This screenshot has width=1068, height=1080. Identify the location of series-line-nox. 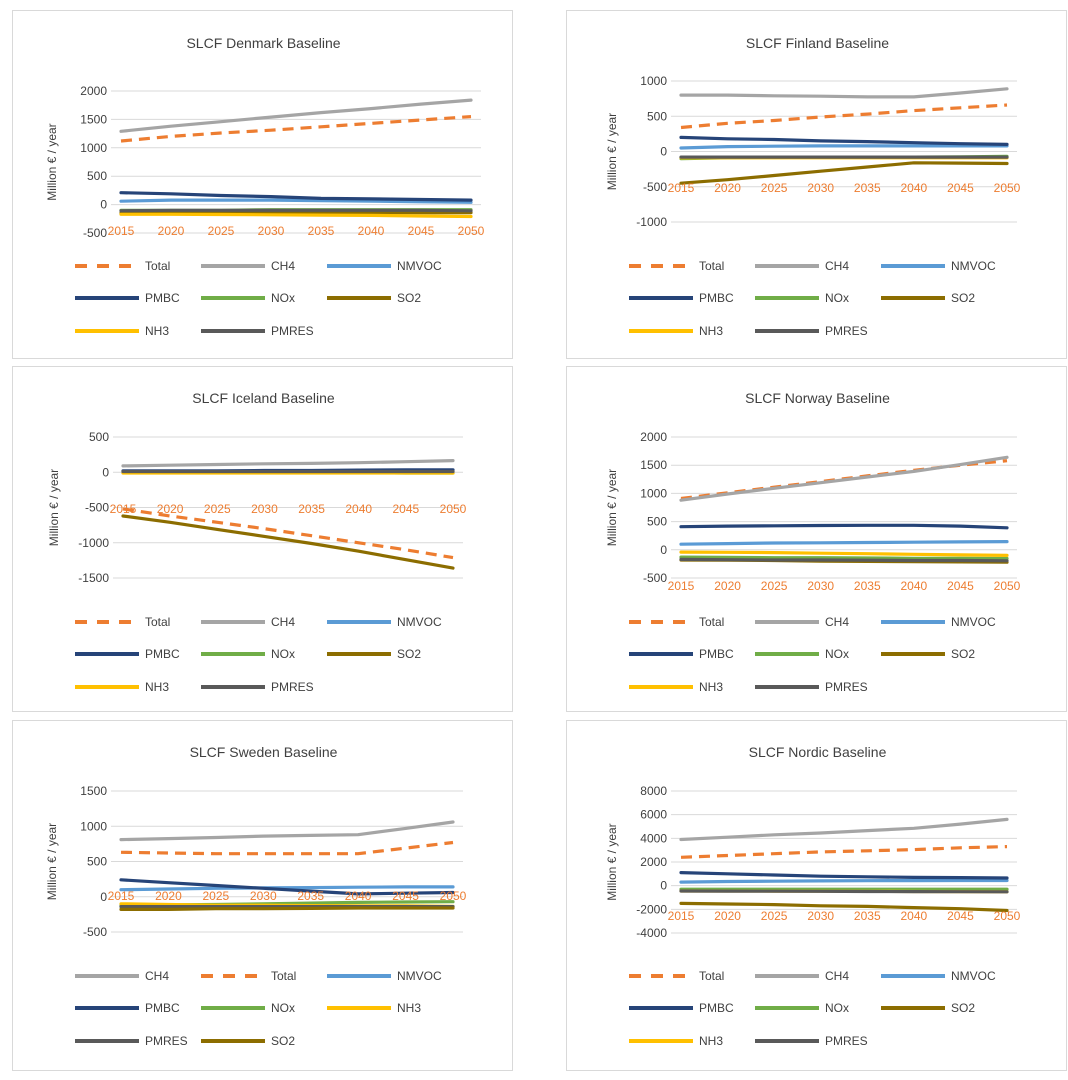
(844, 558).